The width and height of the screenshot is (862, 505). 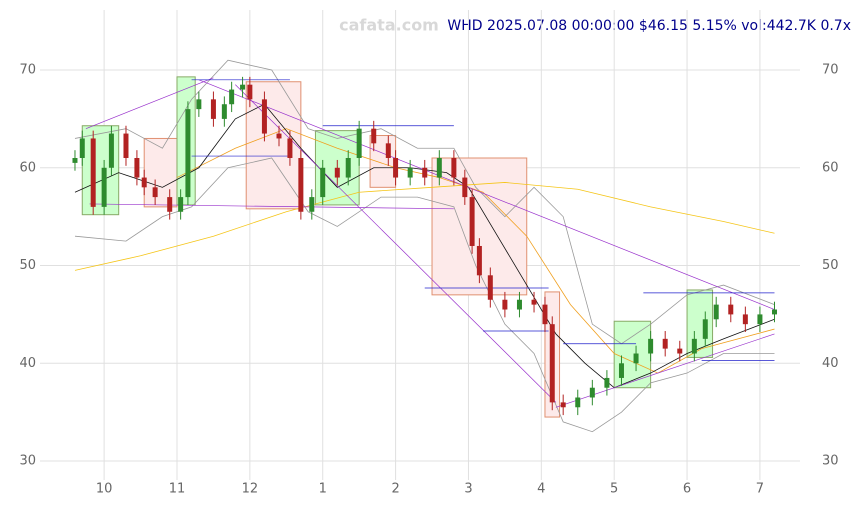 I want to click on y-tick-label: 40, so click(x=27, y=363).